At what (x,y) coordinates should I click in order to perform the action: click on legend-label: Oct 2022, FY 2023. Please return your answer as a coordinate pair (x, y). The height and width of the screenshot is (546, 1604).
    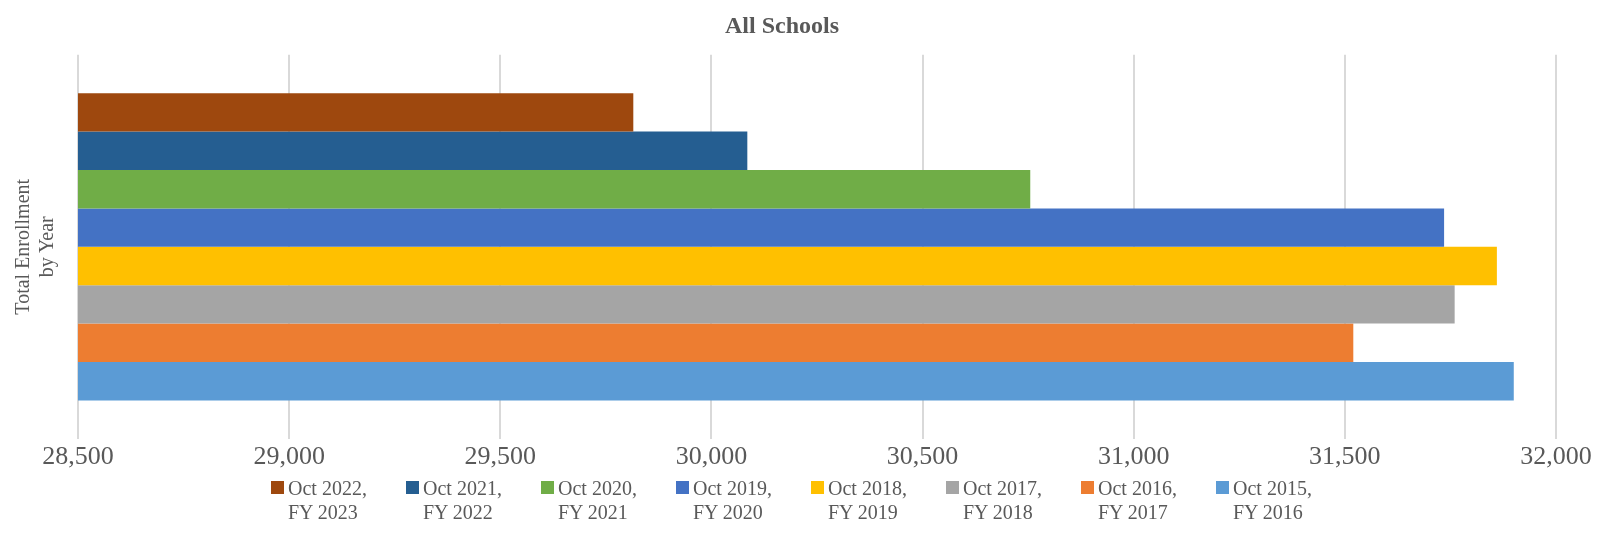
    Looking at the image, I should click on (328, 500).